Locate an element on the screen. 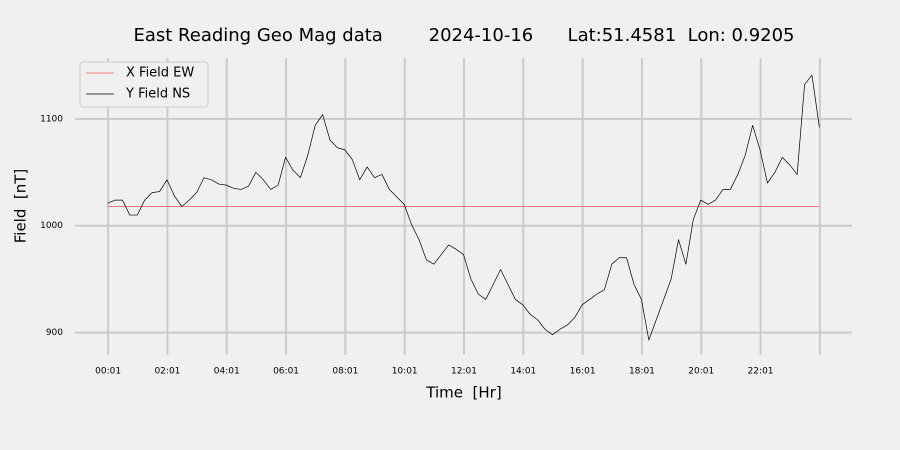 Image resolution: width=900 pixels, height=450 pixels. y-tick-label: 1100 is located at coordinates (51, 119).